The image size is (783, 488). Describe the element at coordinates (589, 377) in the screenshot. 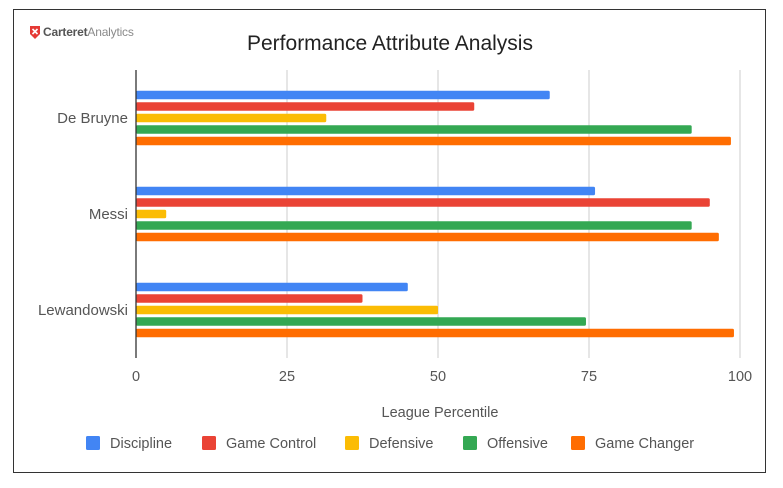

I see `x-tick-label: 75` at that location.